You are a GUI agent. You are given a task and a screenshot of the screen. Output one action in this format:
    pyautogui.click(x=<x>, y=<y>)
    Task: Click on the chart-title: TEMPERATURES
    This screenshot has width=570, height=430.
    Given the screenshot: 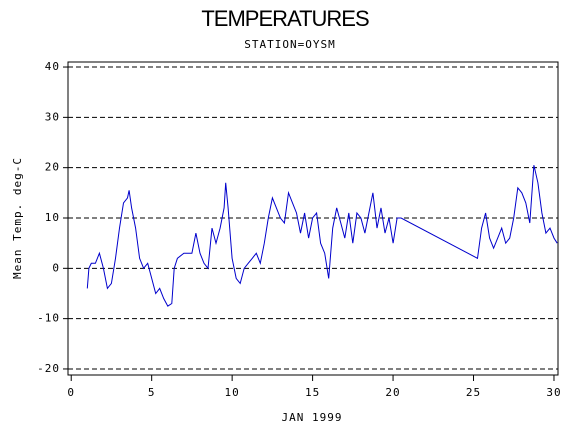 What is the action you would take?
    pyautogui.click(x=285, y=18)
    